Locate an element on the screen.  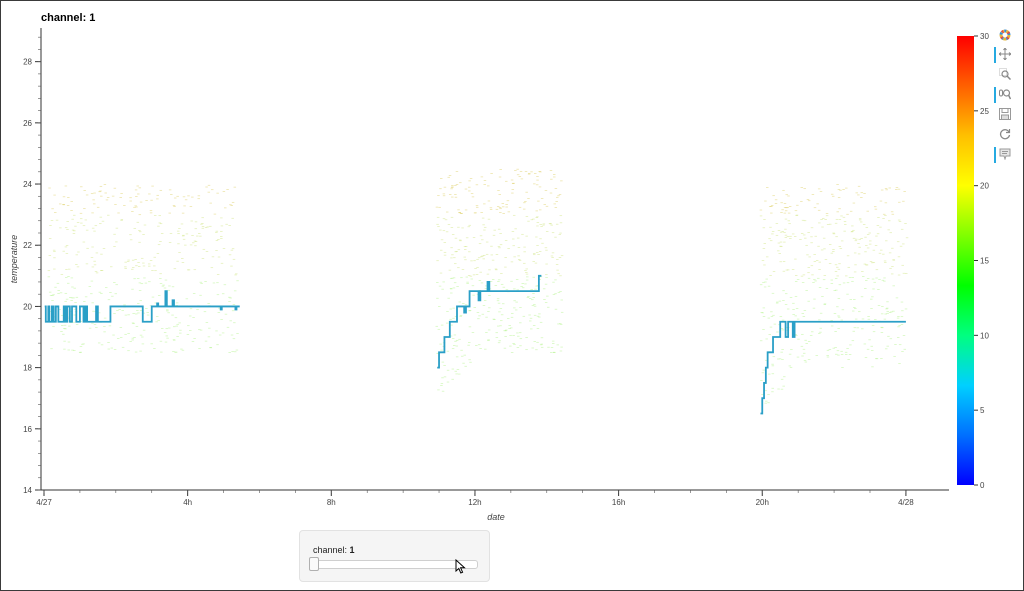
bokeh-logo is located at coordinates (1005, 36).